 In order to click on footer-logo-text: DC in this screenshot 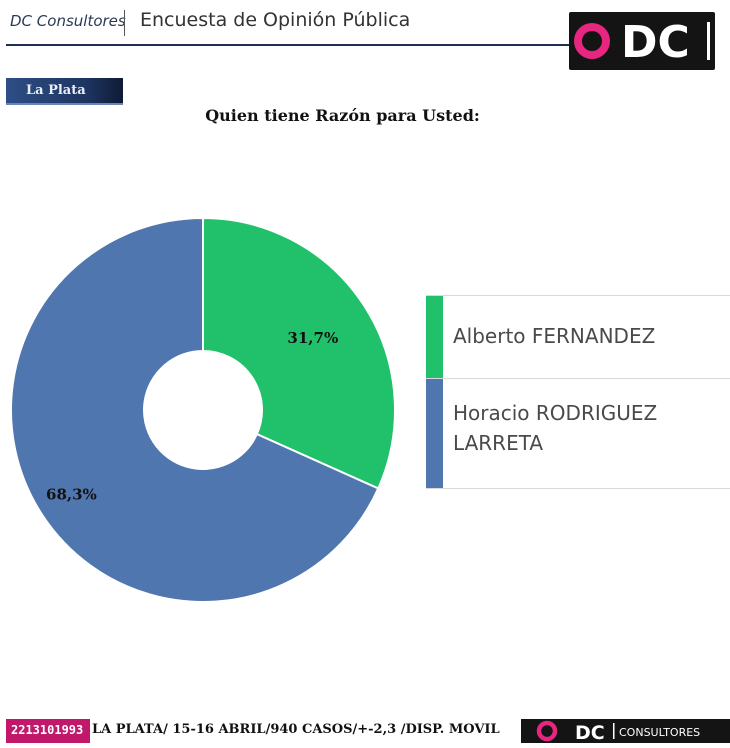, I will do `click(590, 732)`.